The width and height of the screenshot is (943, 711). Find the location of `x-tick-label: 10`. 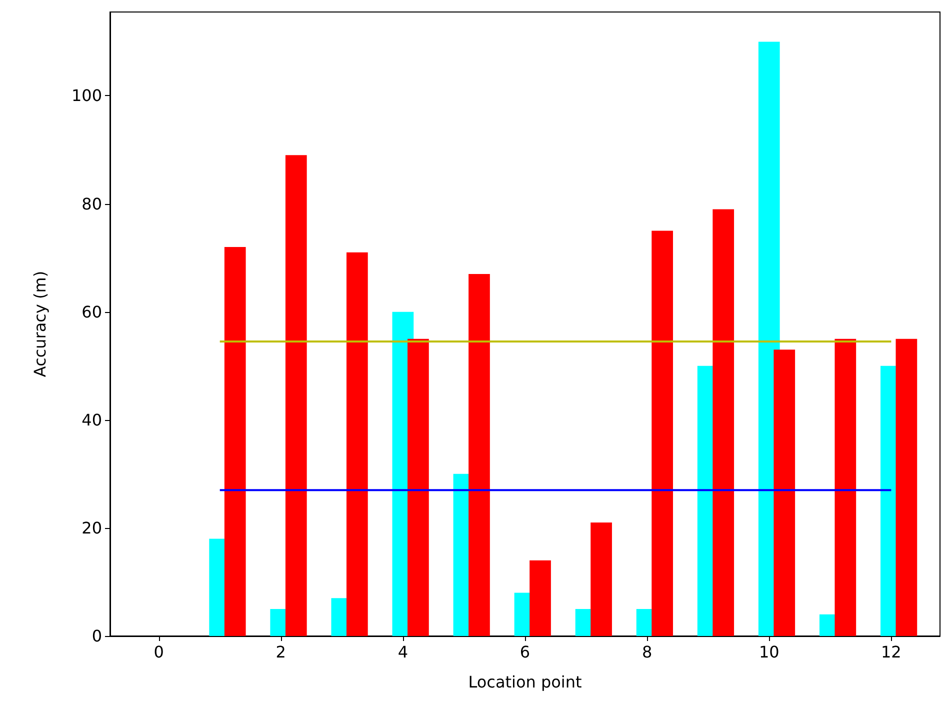

x-tick-label: 10 is located at coordinates (769, 652).